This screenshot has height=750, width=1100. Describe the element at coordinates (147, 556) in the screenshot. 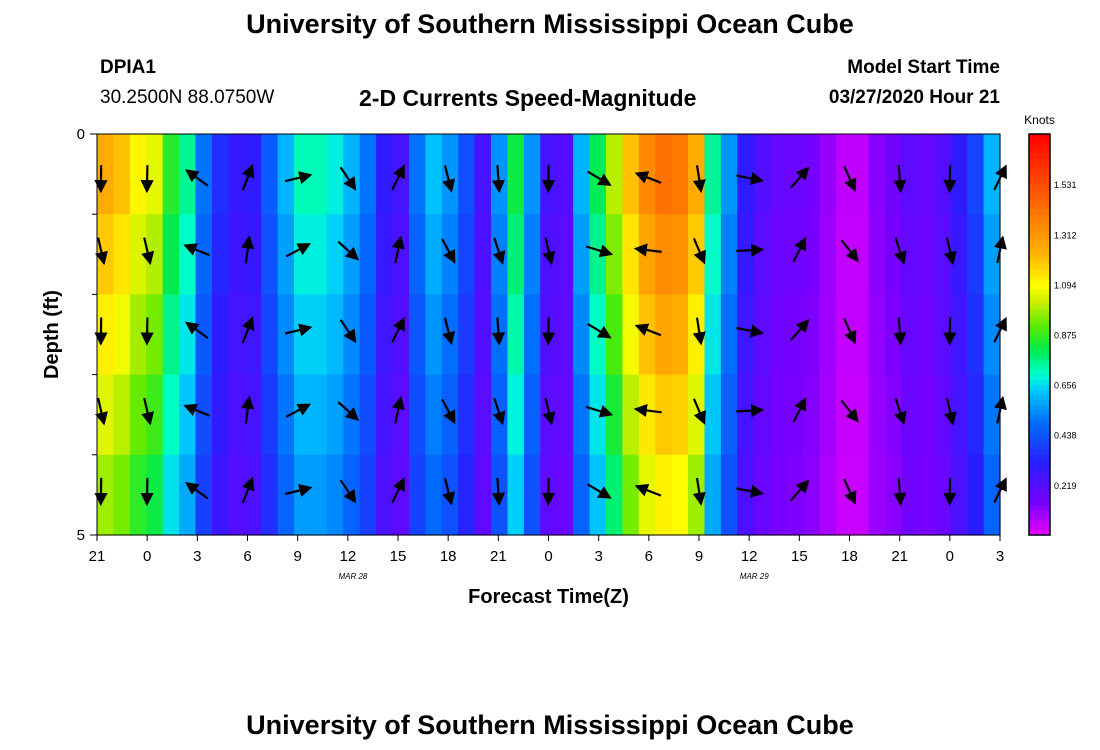

I see `x-tick-label: 0` at that location.